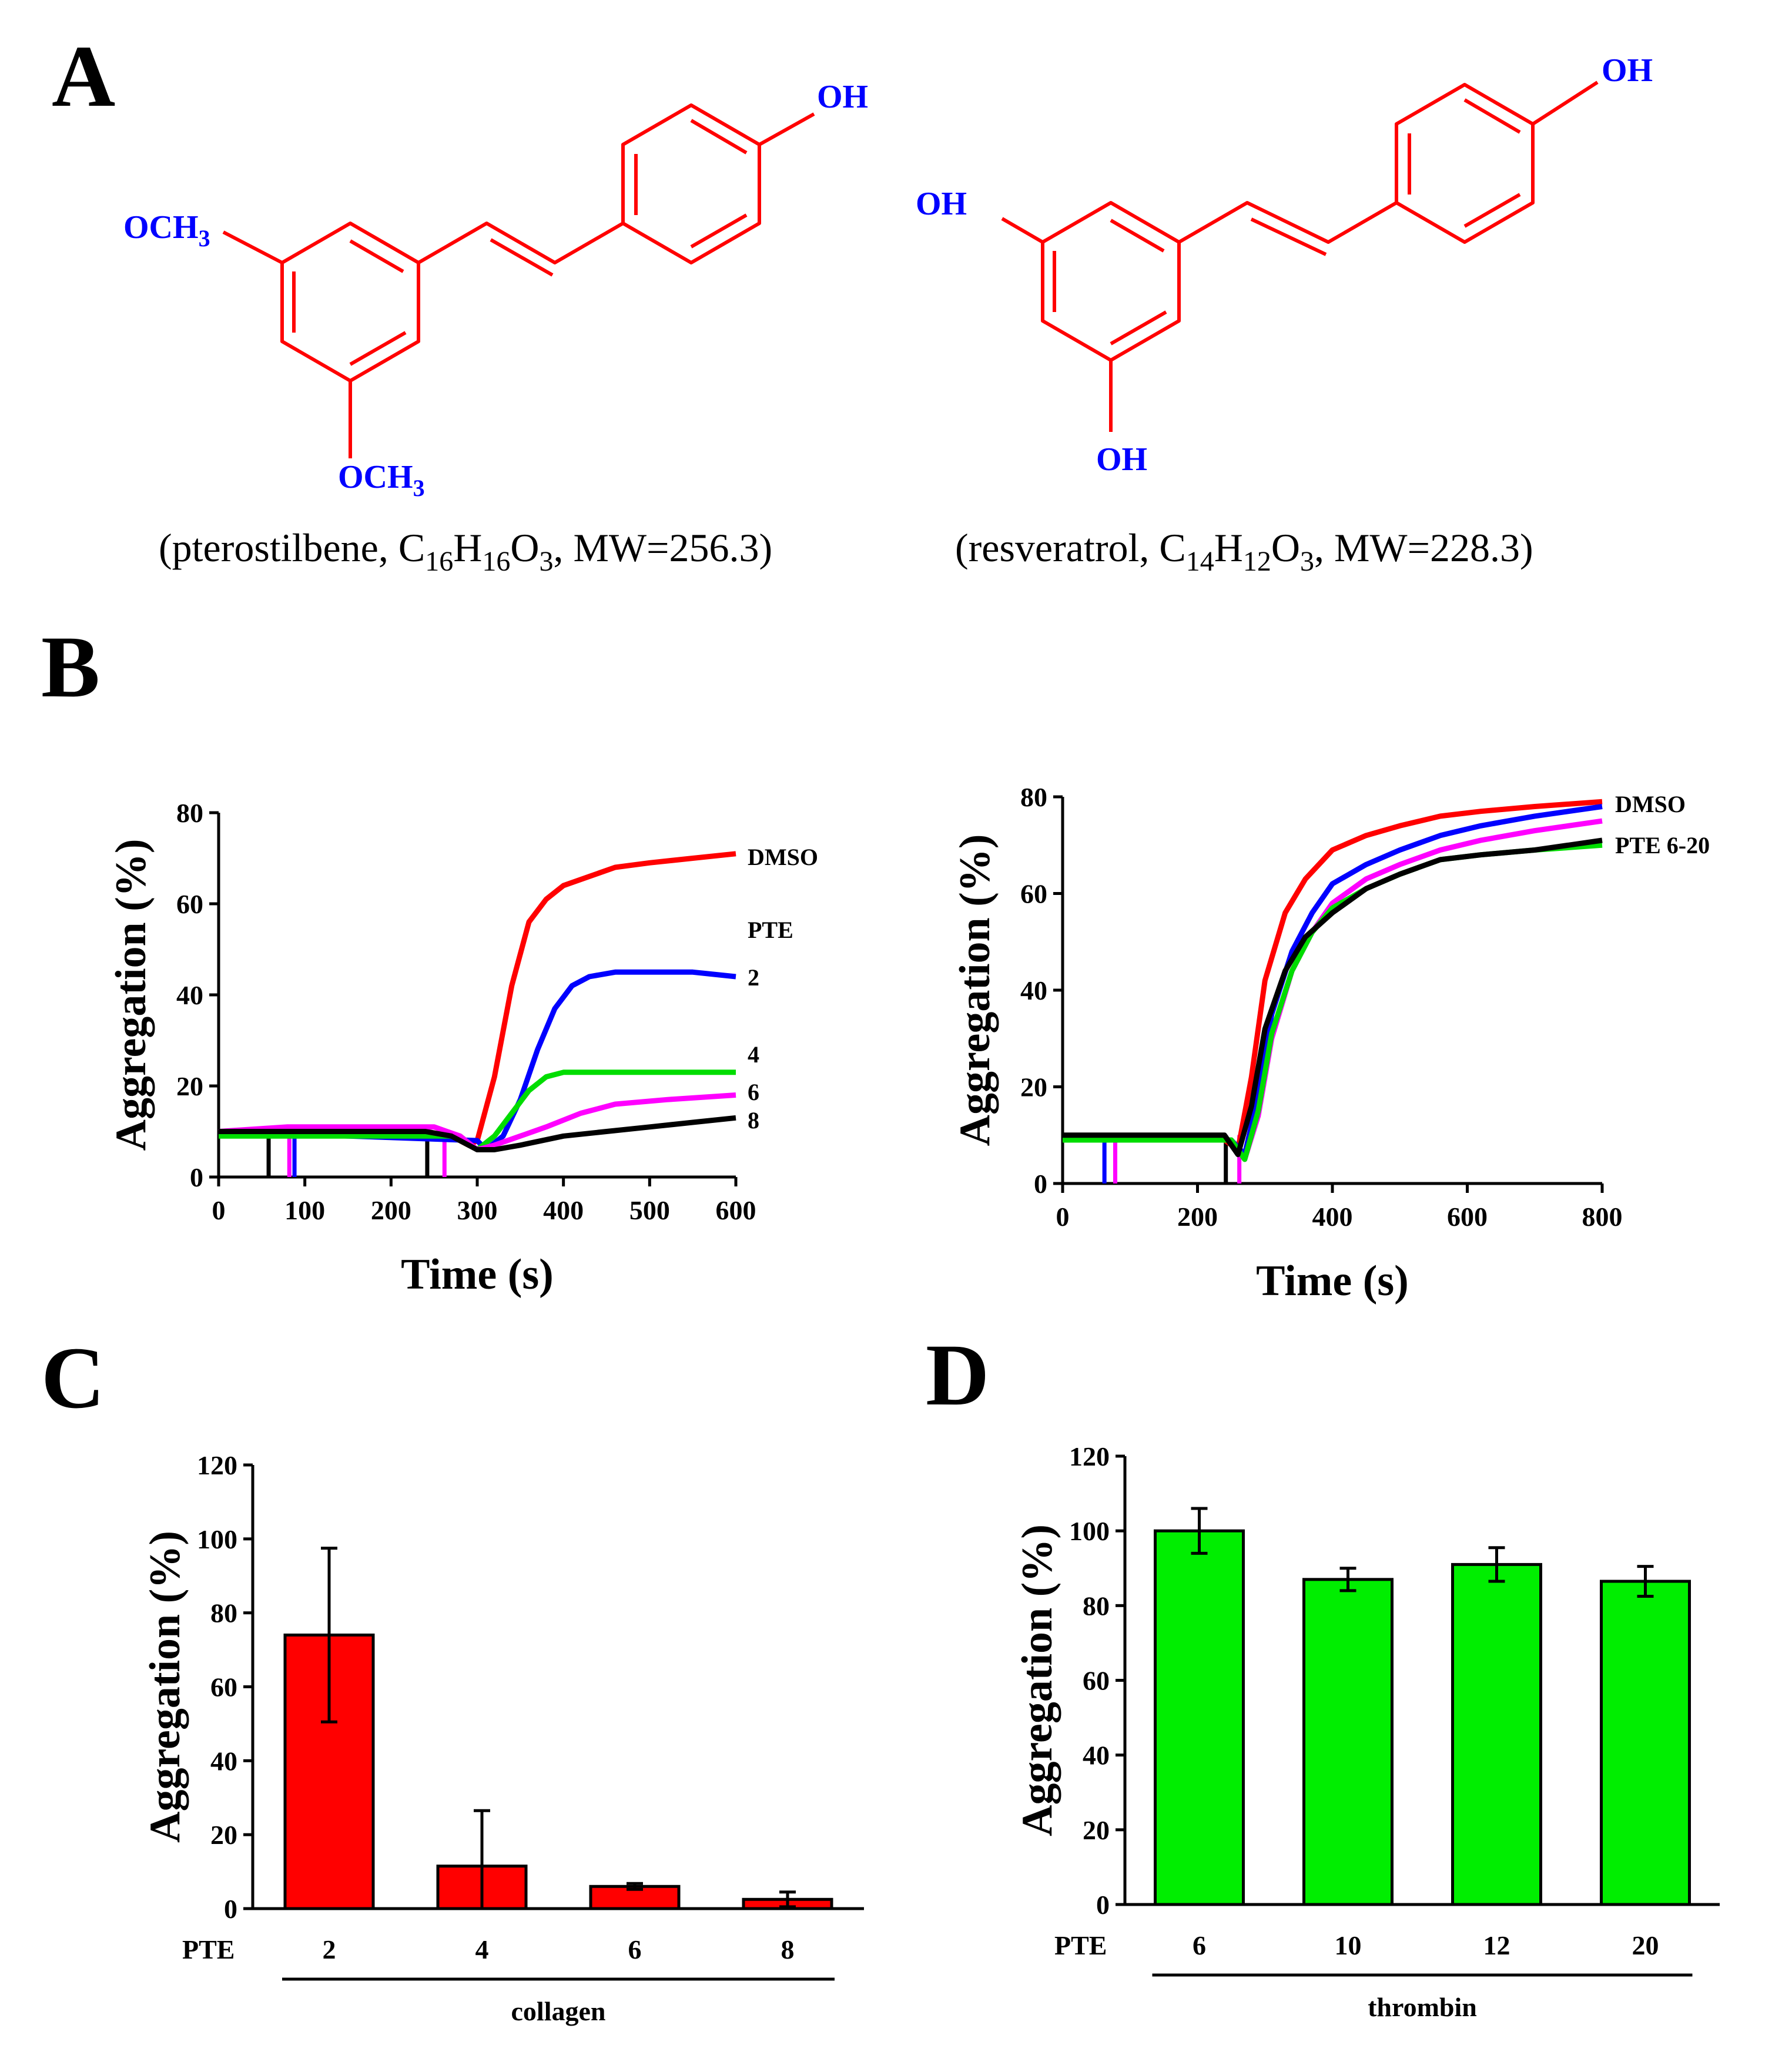 The height and width of the screenshot is (2052, 1792). I want to click on chart-b-left-curve-label: PTE, so click(770, 930).